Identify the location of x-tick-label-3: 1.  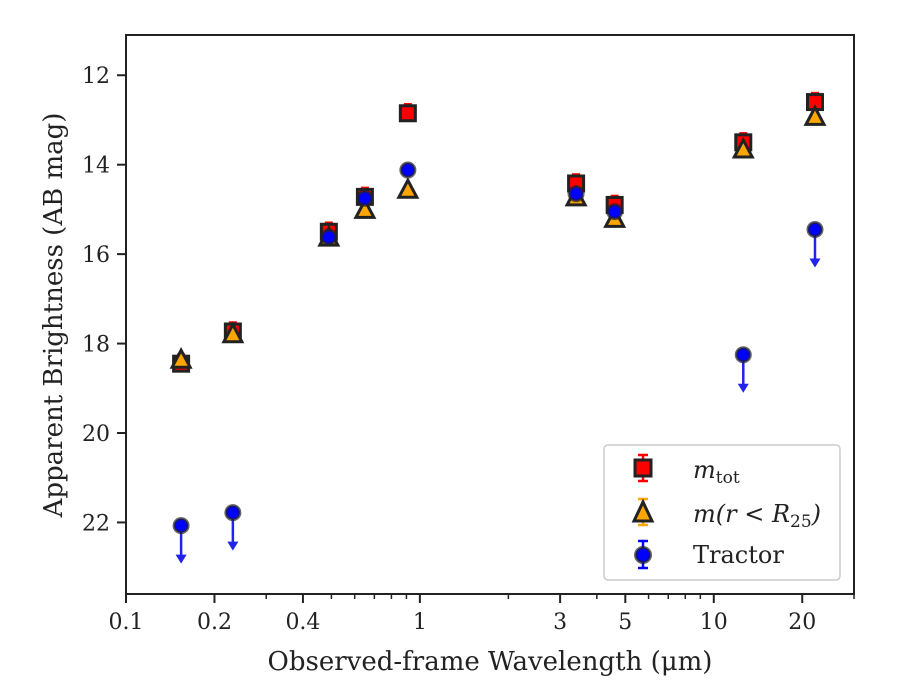
(420, 622).